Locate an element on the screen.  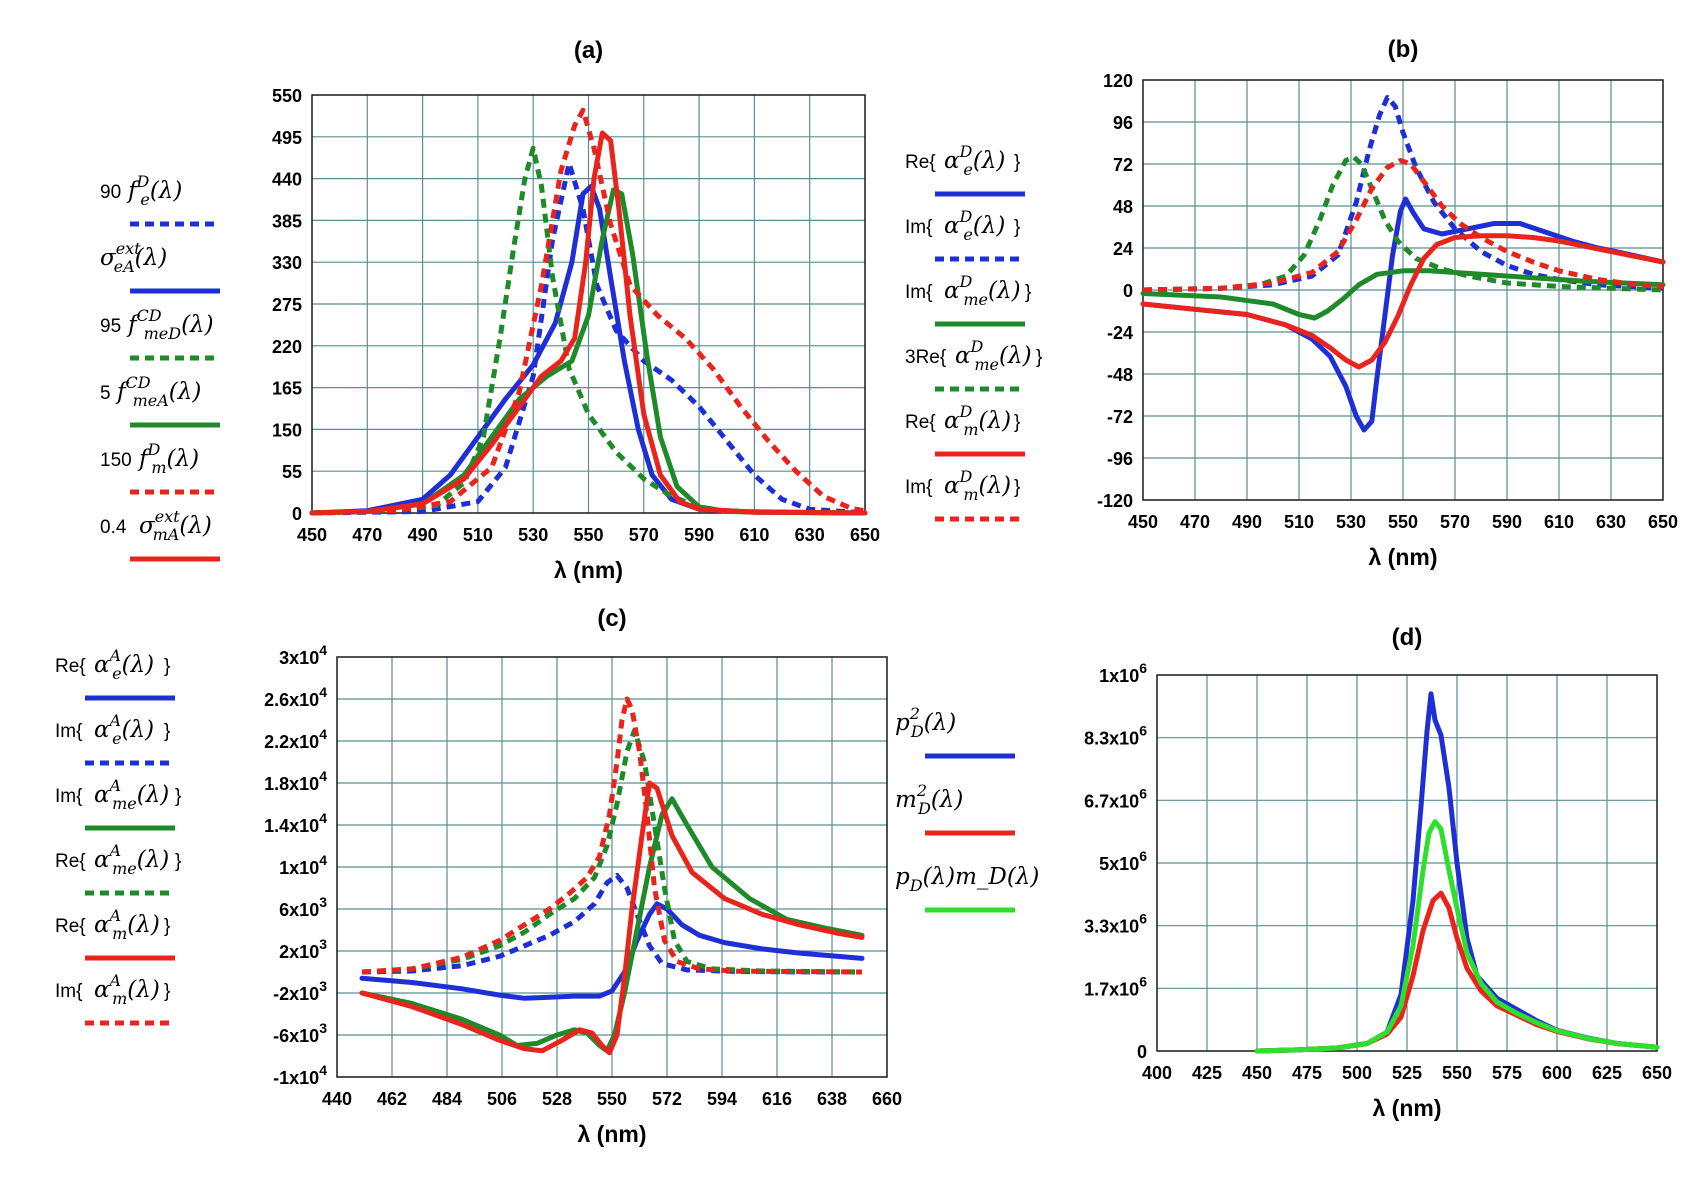
y-tick-label: -120 is located at coordinates (1115, 501).